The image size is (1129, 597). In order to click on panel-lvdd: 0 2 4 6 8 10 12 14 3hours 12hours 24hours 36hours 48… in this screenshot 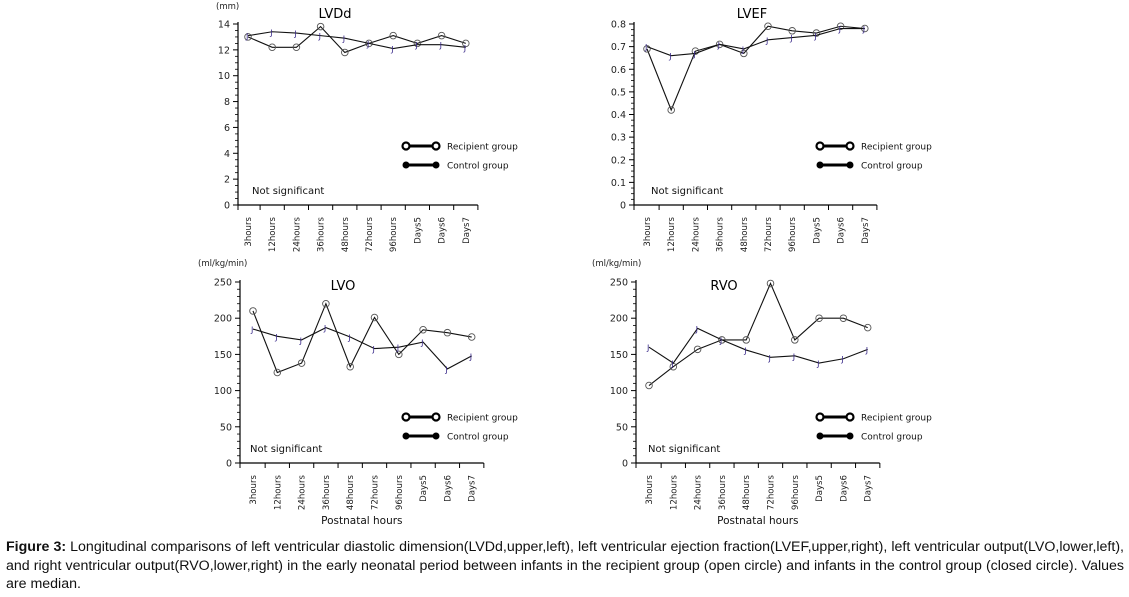, I will do `click(367, 127)`.